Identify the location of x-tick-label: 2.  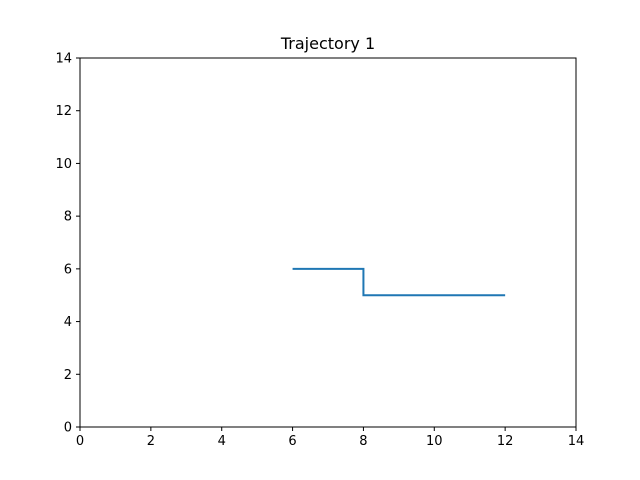
(151, 441).